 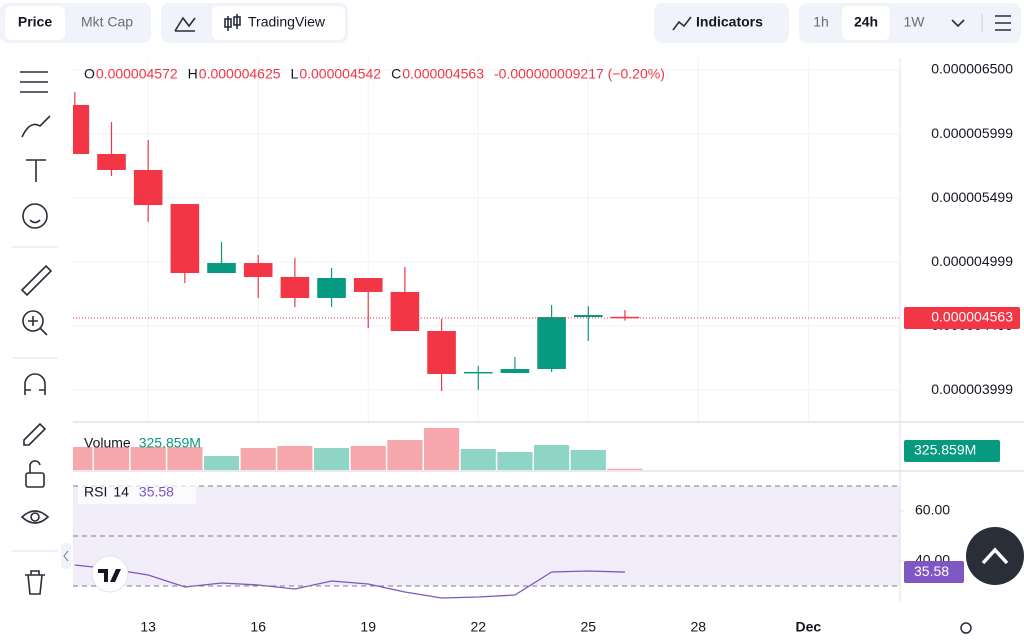 I want to click on y-tick-label: 60.00, so click(x=932, y=510).